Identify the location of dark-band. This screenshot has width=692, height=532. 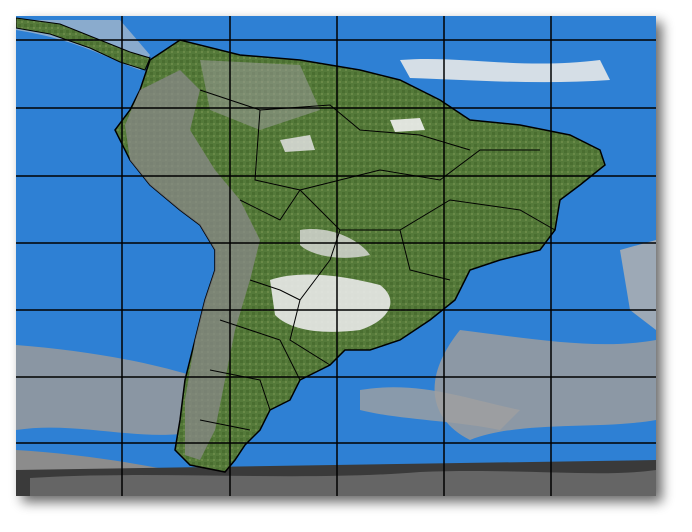
(343, 483).